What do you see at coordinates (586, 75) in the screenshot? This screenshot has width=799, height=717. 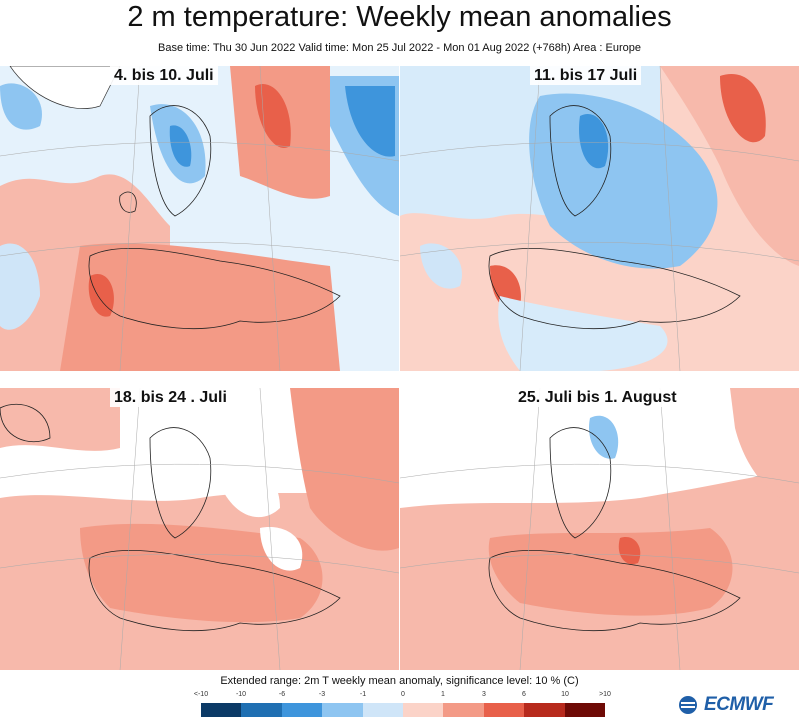 I see `panel-label-week-2: 11. bis 17 Juli` at bounding box center [586, 75].